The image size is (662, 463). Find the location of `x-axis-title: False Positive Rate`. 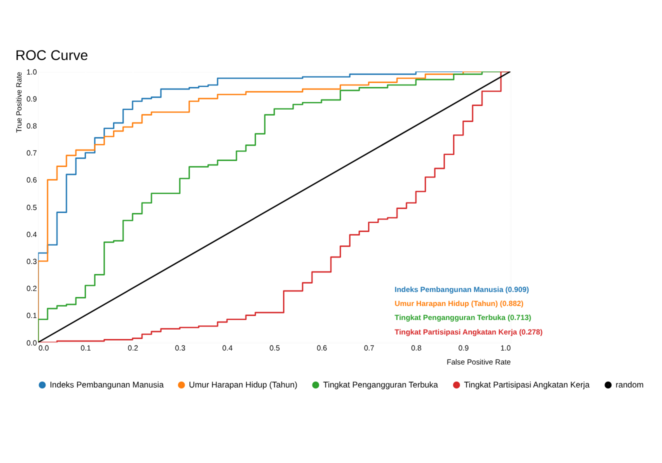

x-axis-title: False Positive Rate is located at coordinates (478, 361).